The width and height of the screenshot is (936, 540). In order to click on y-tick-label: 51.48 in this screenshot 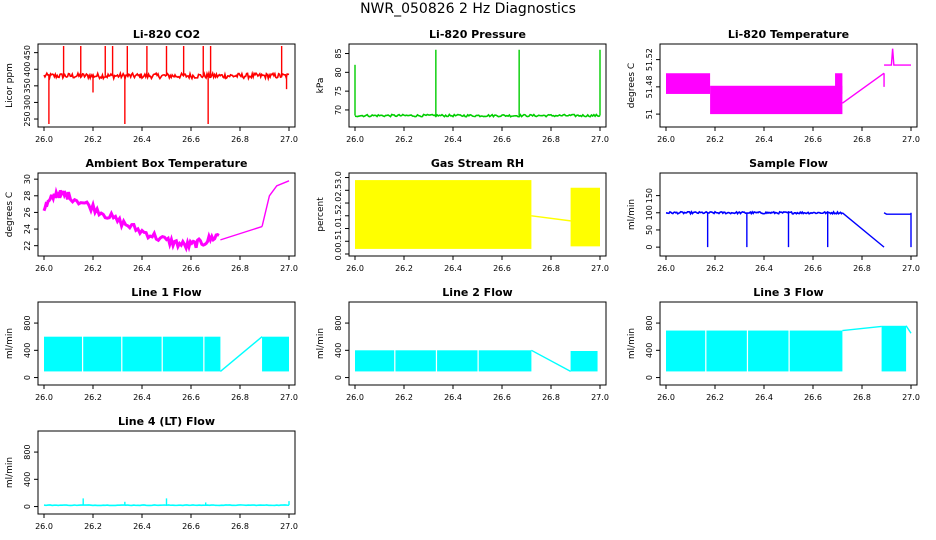, I will do `click(649, 86)`.